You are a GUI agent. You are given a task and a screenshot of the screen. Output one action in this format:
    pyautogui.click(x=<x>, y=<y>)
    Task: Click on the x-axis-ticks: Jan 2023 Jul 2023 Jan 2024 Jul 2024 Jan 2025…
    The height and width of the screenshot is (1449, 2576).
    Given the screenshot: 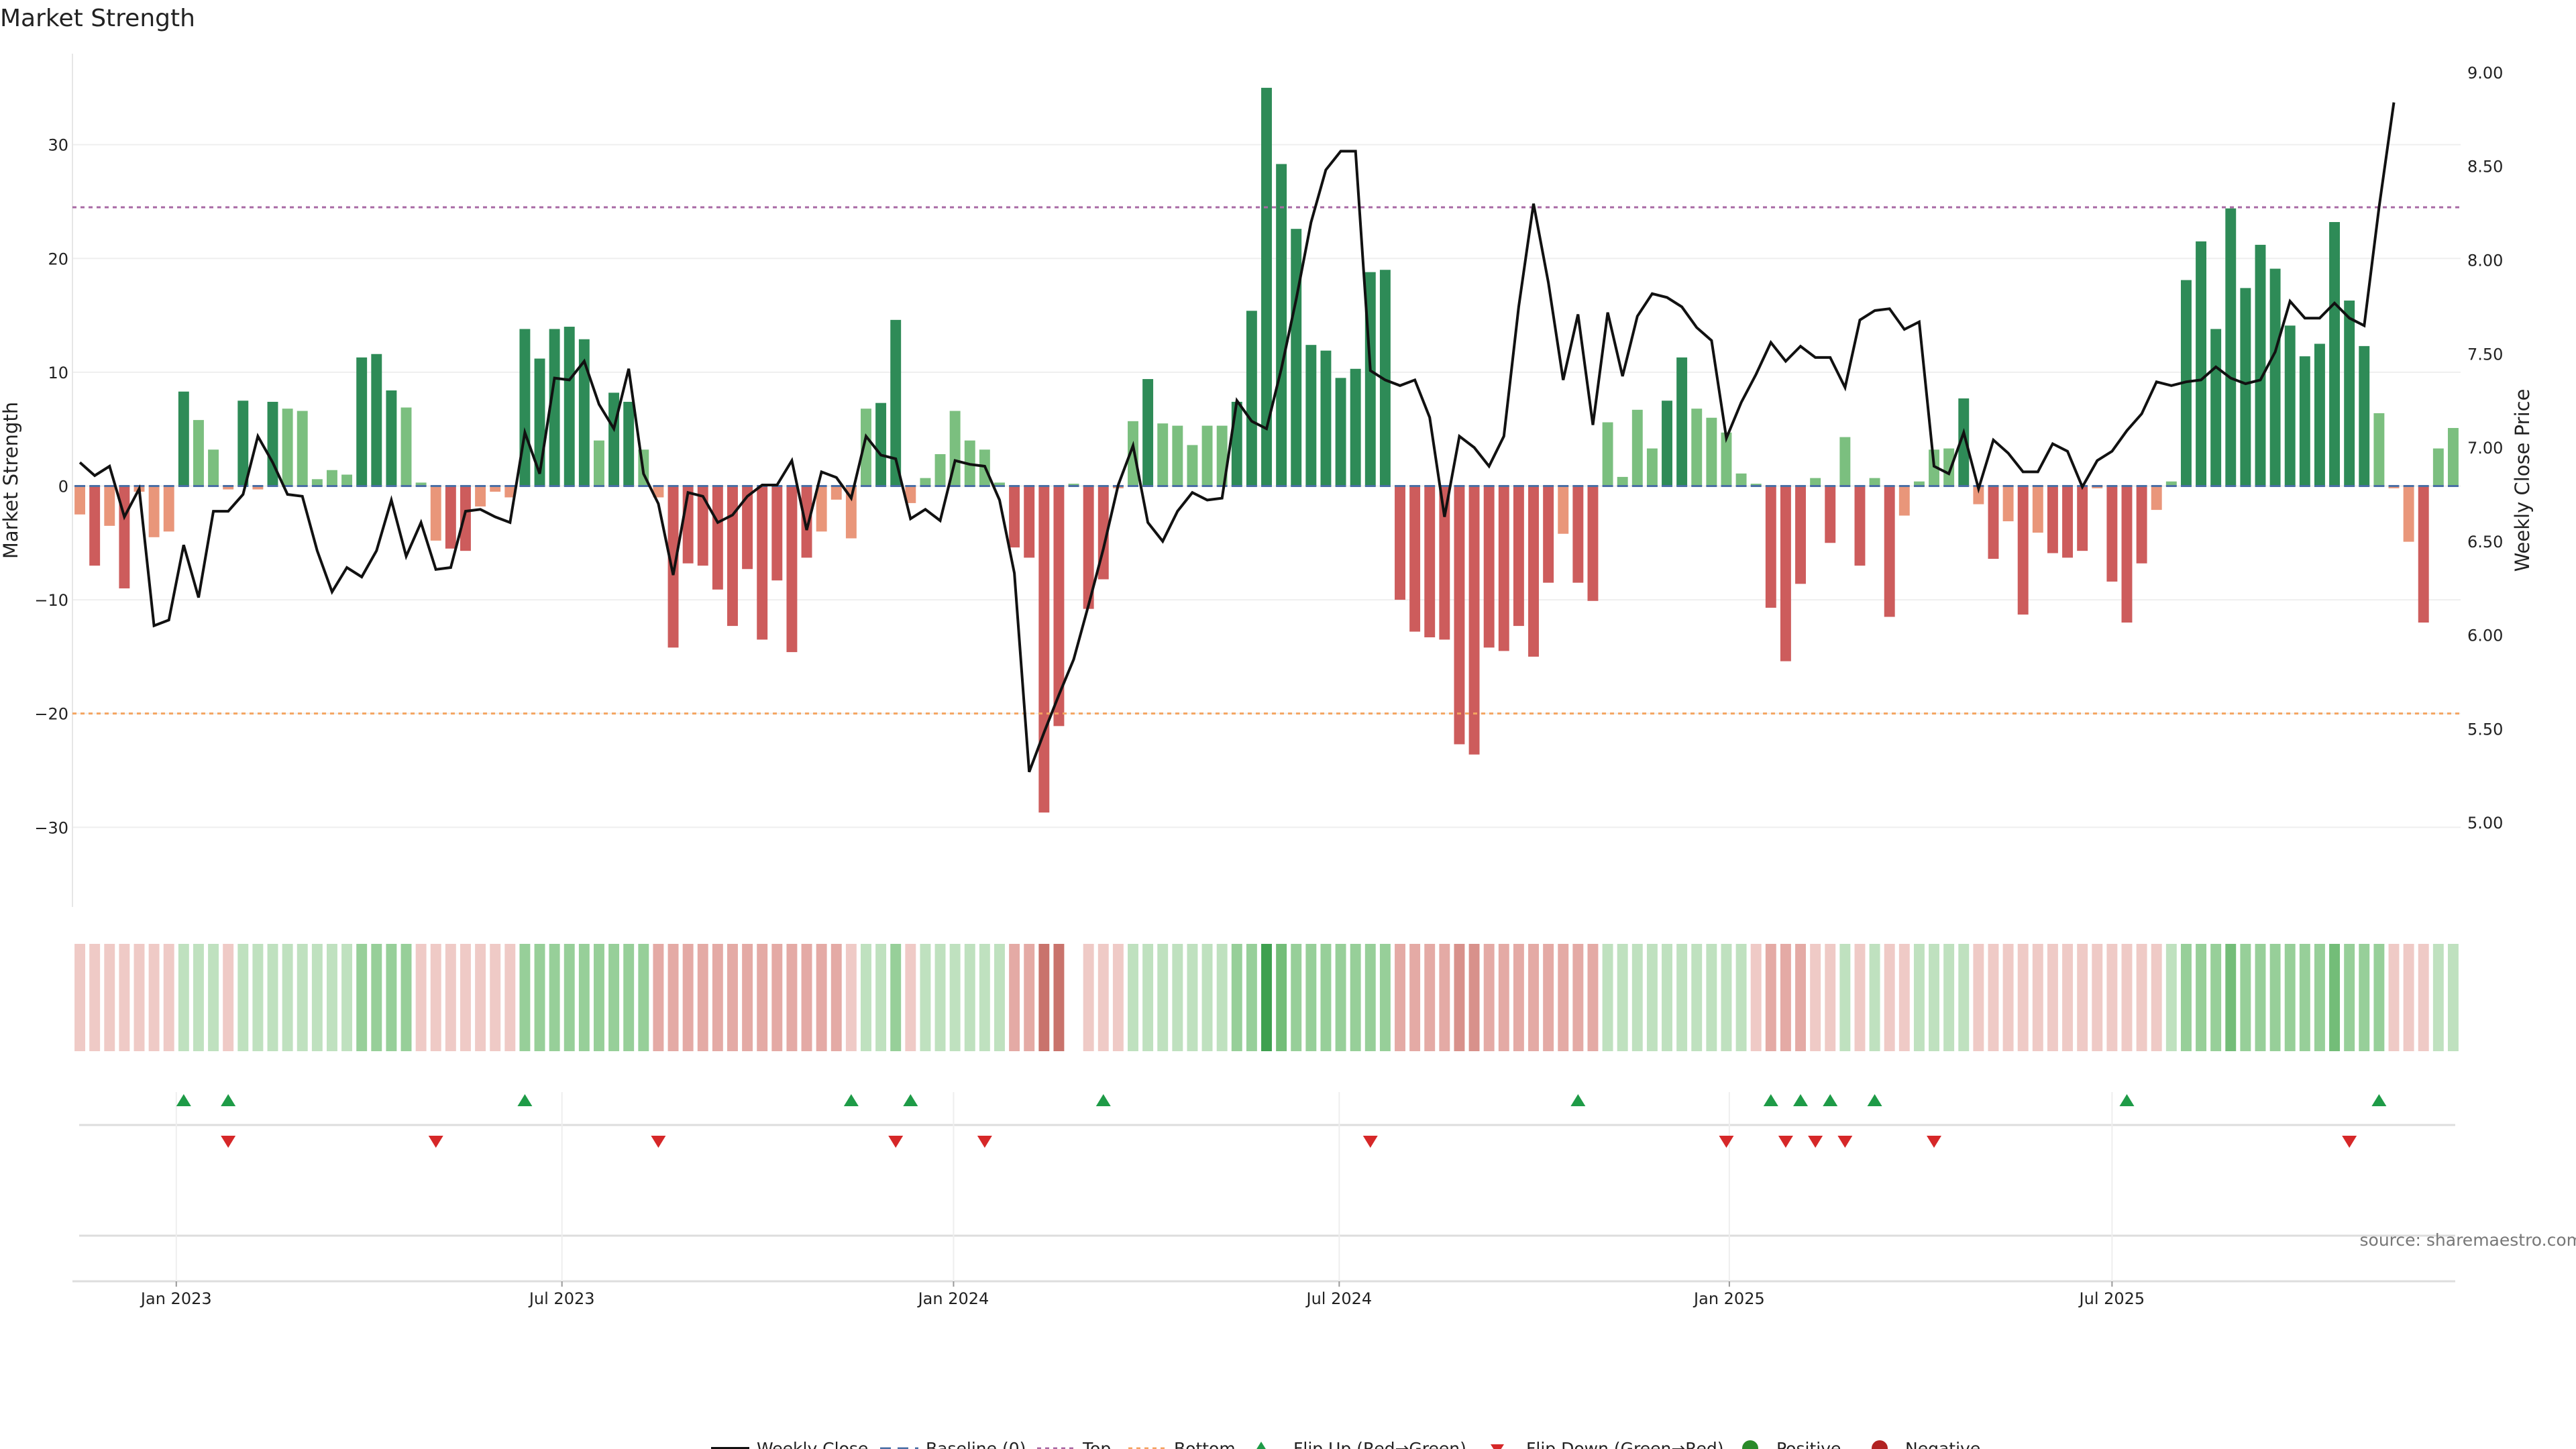 What is the action you would take?
    pyautogui.click(x=1142, y=1294)
    